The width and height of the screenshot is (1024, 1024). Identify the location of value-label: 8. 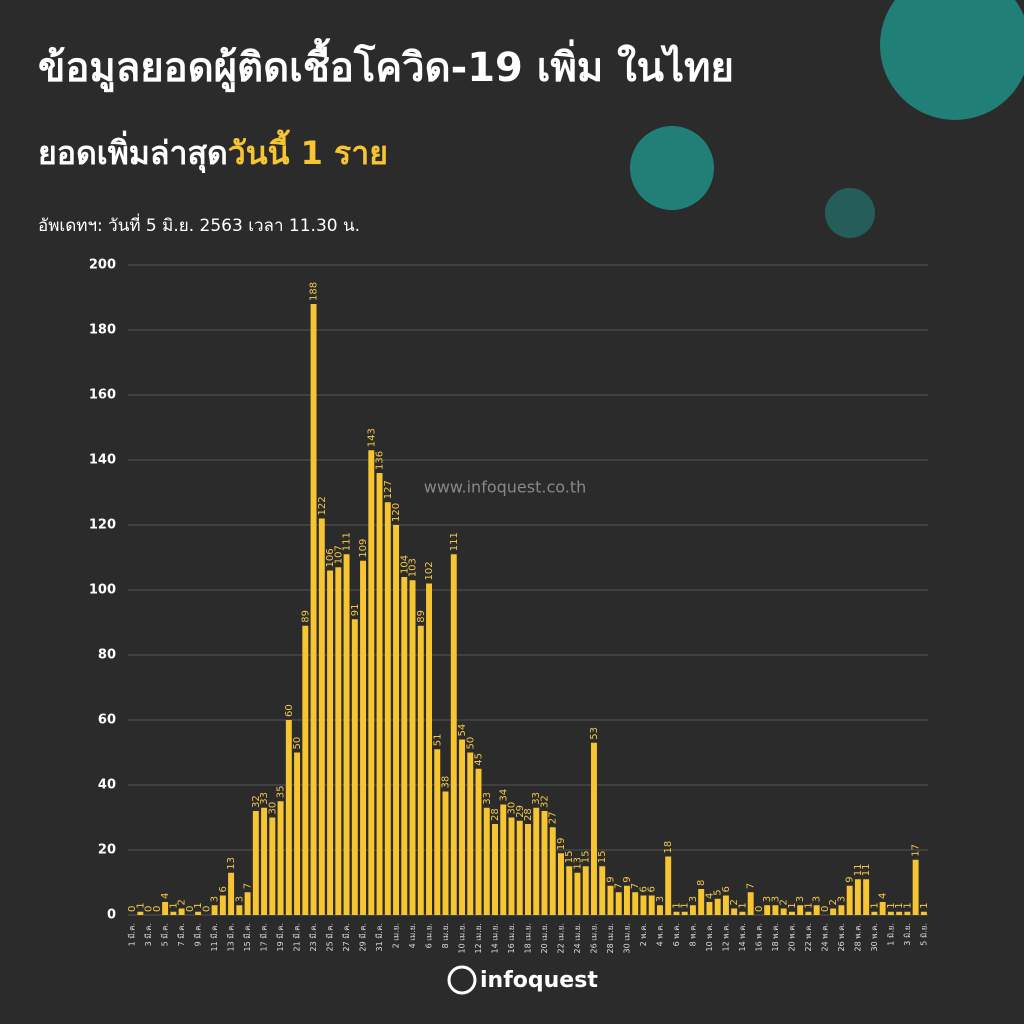
(701, 883).